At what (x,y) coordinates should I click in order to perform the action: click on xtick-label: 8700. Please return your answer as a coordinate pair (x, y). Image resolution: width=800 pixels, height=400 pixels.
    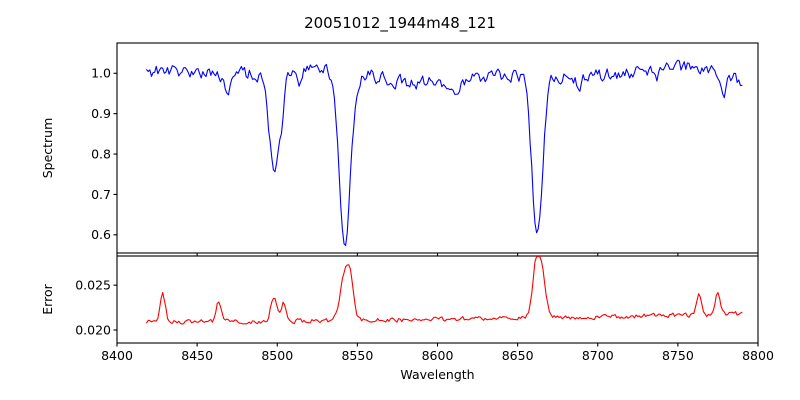
    Looking at the image, I should click on (598, 355).